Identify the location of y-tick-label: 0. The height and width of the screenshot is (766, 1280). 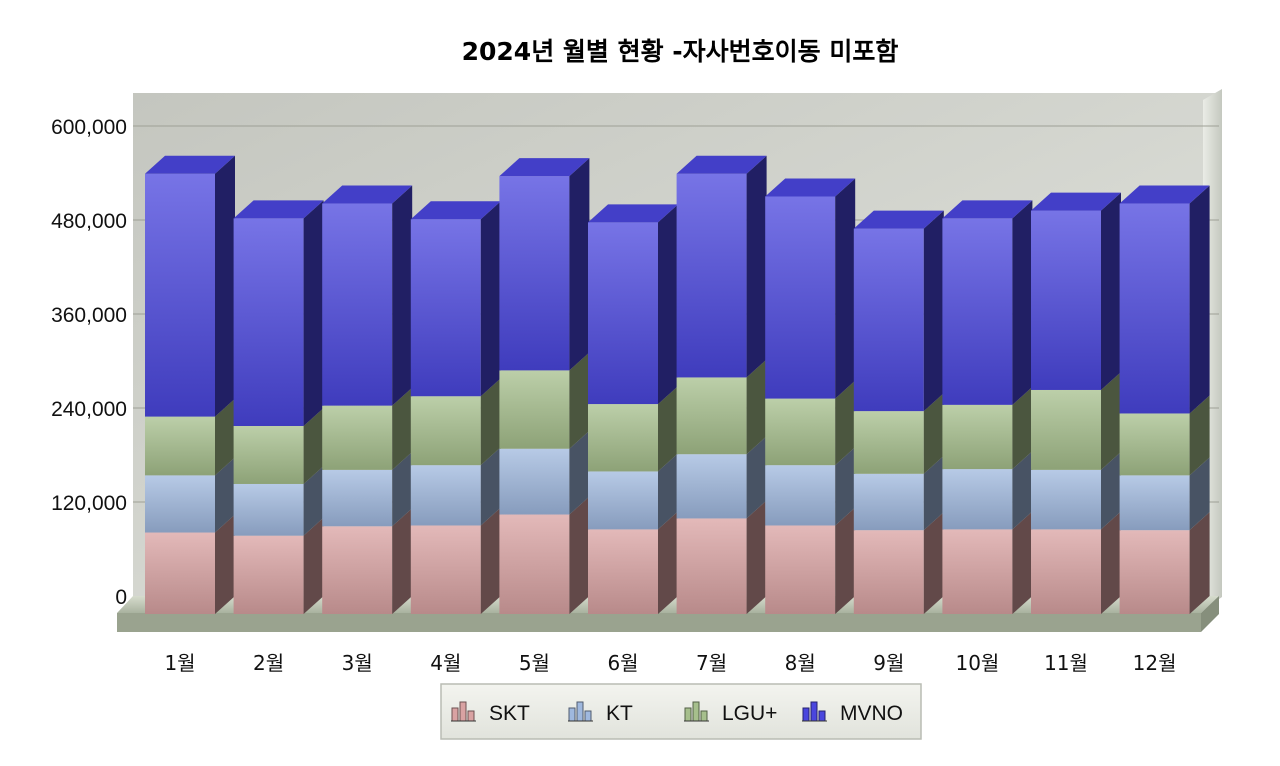
(121, 597).